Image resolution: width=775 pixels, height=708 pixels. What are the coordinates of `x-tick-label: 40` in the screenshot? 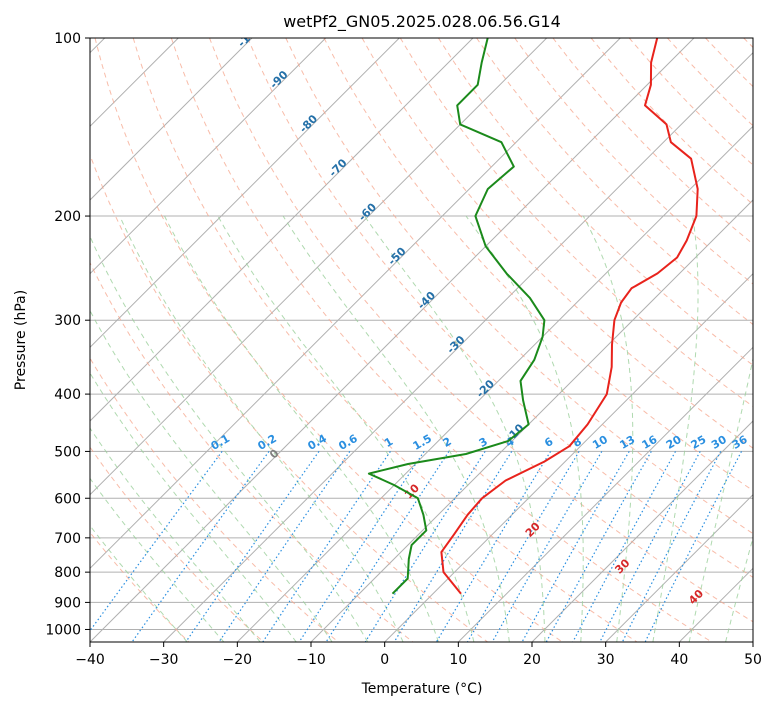 It's located at (679, 660).